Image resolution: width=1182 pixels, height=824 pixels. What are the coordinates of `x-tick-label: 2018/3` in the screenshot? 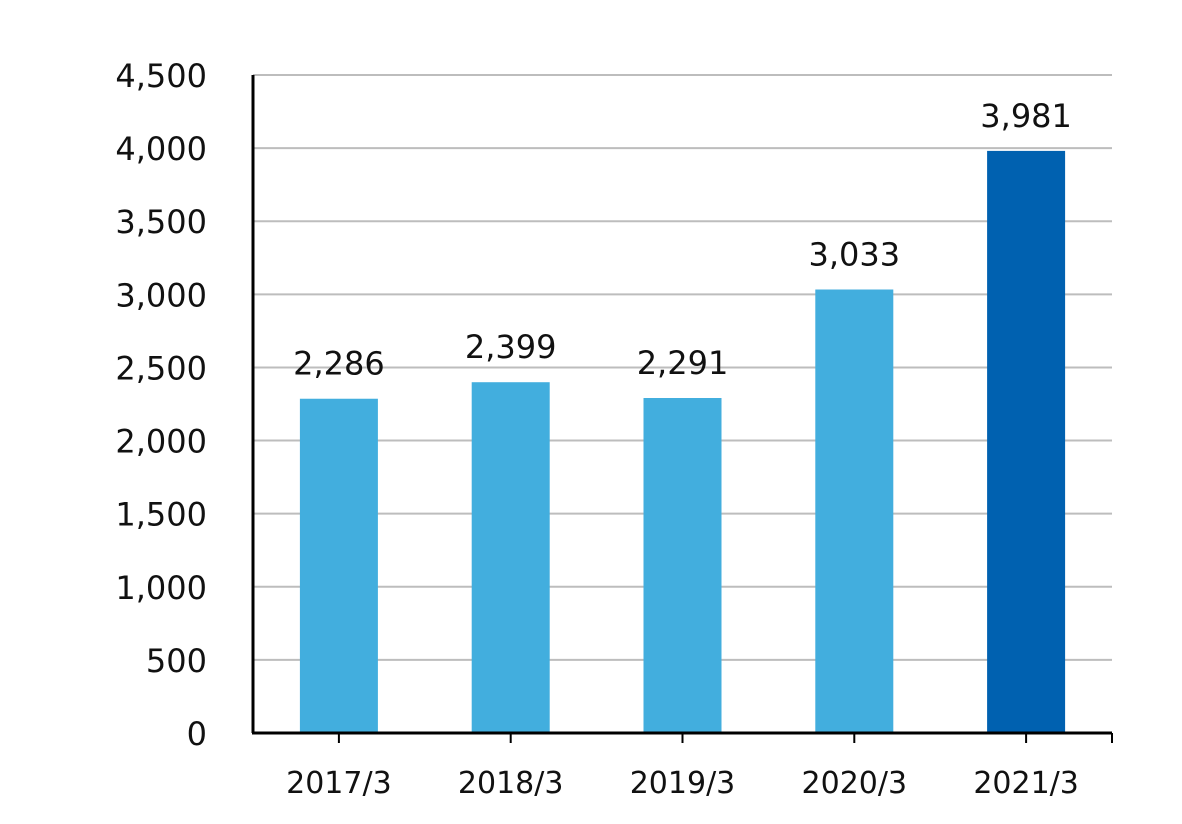 It's located at (511, 783).